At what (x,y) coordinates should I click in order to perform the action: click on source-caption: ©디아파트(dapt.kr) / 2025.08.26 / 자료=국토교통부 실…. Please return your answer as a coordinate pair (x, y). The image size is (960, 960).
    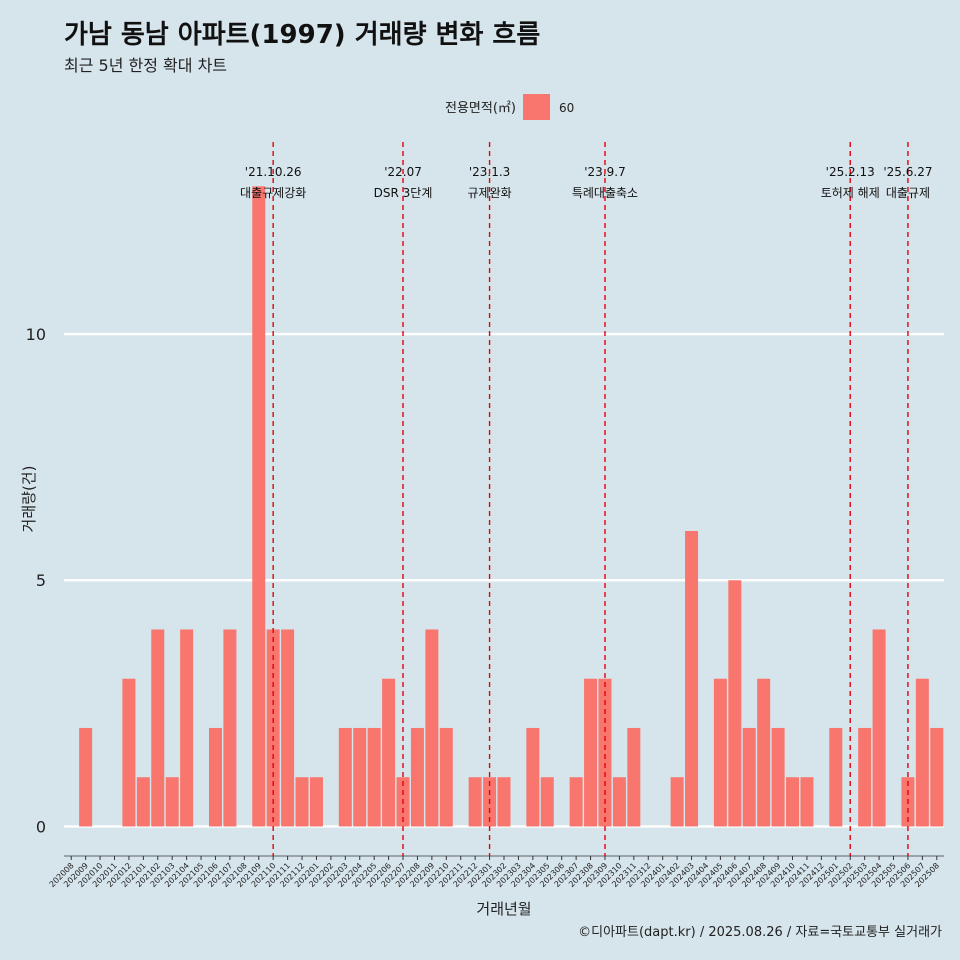
    Looking at the image, I should click on (760, 932).